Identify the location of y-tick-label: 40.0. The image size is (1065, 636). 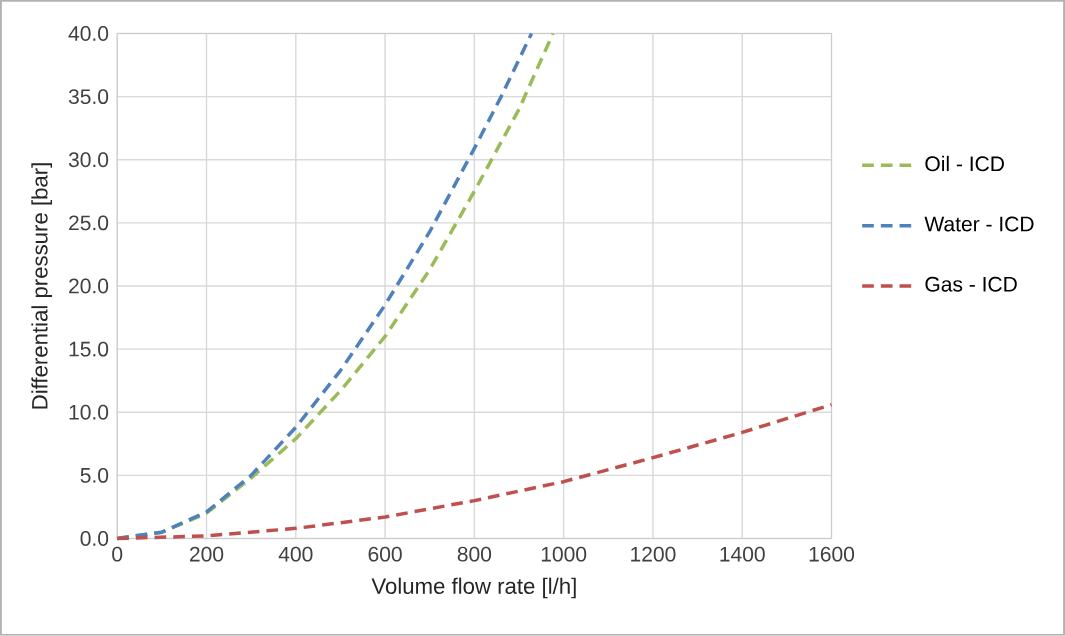
(88, 34).